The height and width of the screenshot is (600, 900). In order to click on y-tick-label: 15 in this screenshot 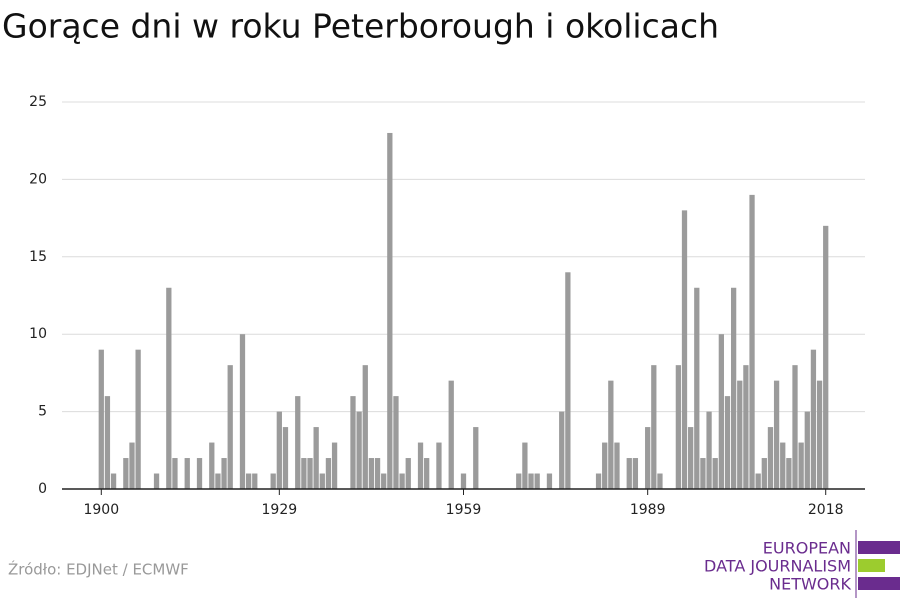, I will do `click(38, 257)`.